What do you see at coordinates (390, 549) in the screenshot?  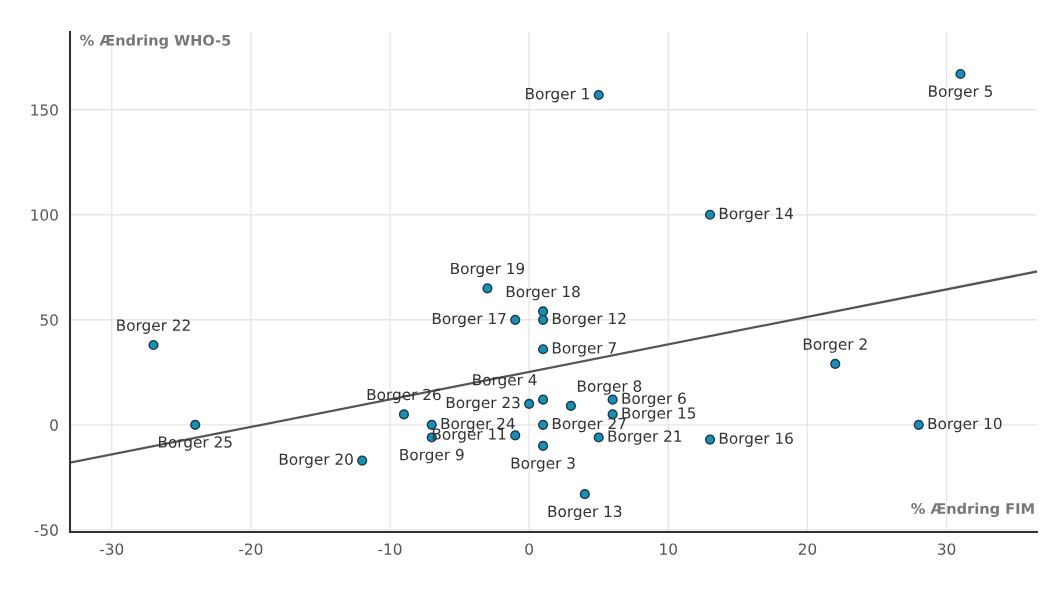 I see `x-tick-label: -10` at bounding box center [390, 549].